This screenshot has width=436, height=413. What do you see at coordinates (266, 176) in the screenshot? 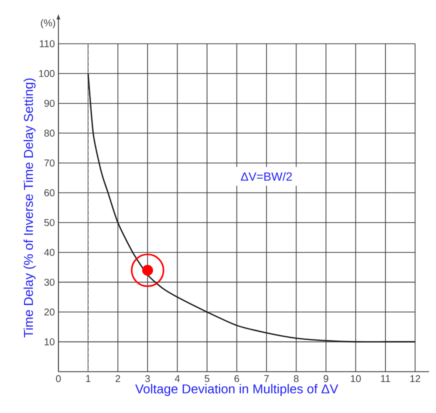
I see `annotation: ΔV=BW/2` at bounding box center [266, 176].